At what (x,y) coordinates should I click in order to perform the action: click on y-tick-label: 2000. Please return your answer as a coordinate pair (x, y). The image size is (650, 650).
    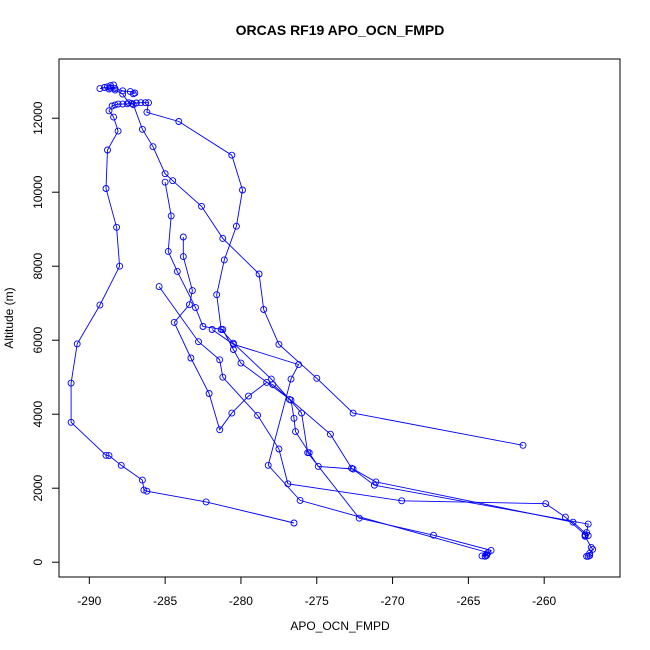
    Looking at the image, I should click on (38, 488).